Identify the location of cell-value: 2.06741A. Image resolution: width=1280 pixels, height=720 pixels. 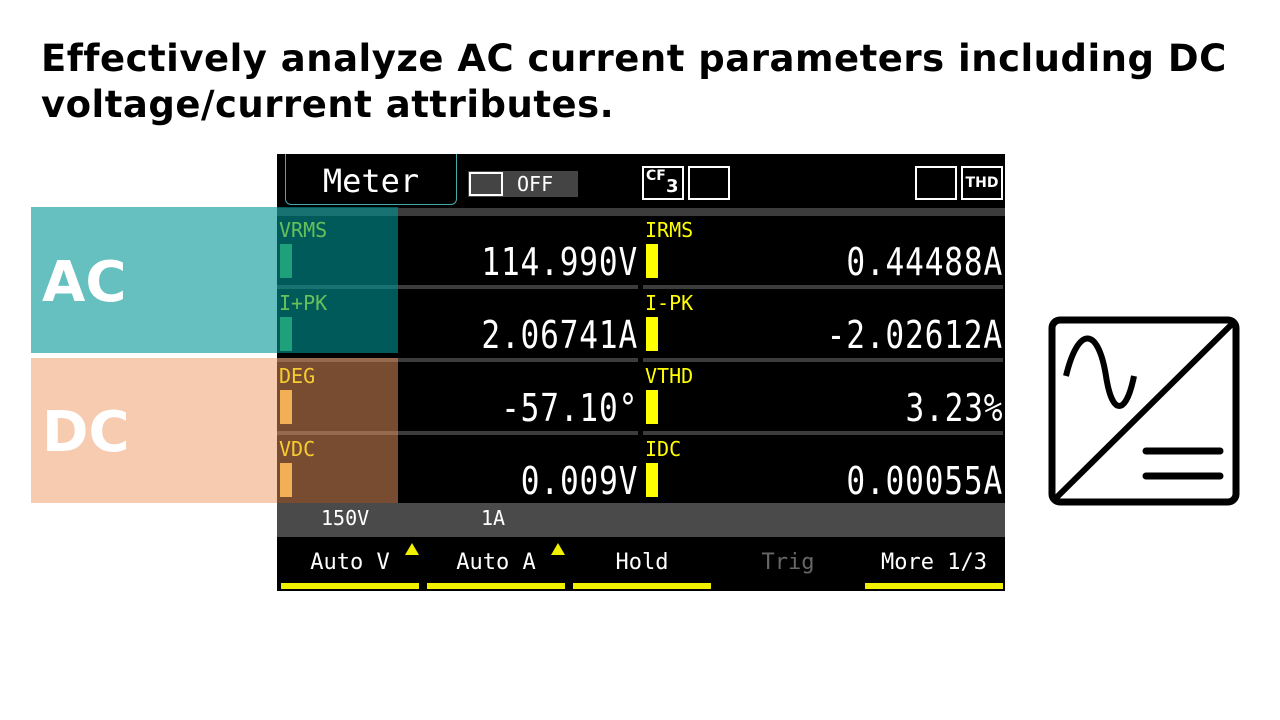
(559, 335).